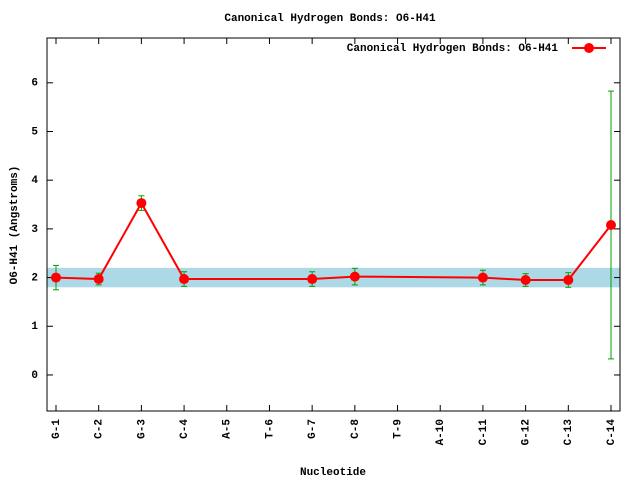 The height and width of the screenshot is (485, 640). I want to click on x-tick-label: C-13, so click(569, 432).